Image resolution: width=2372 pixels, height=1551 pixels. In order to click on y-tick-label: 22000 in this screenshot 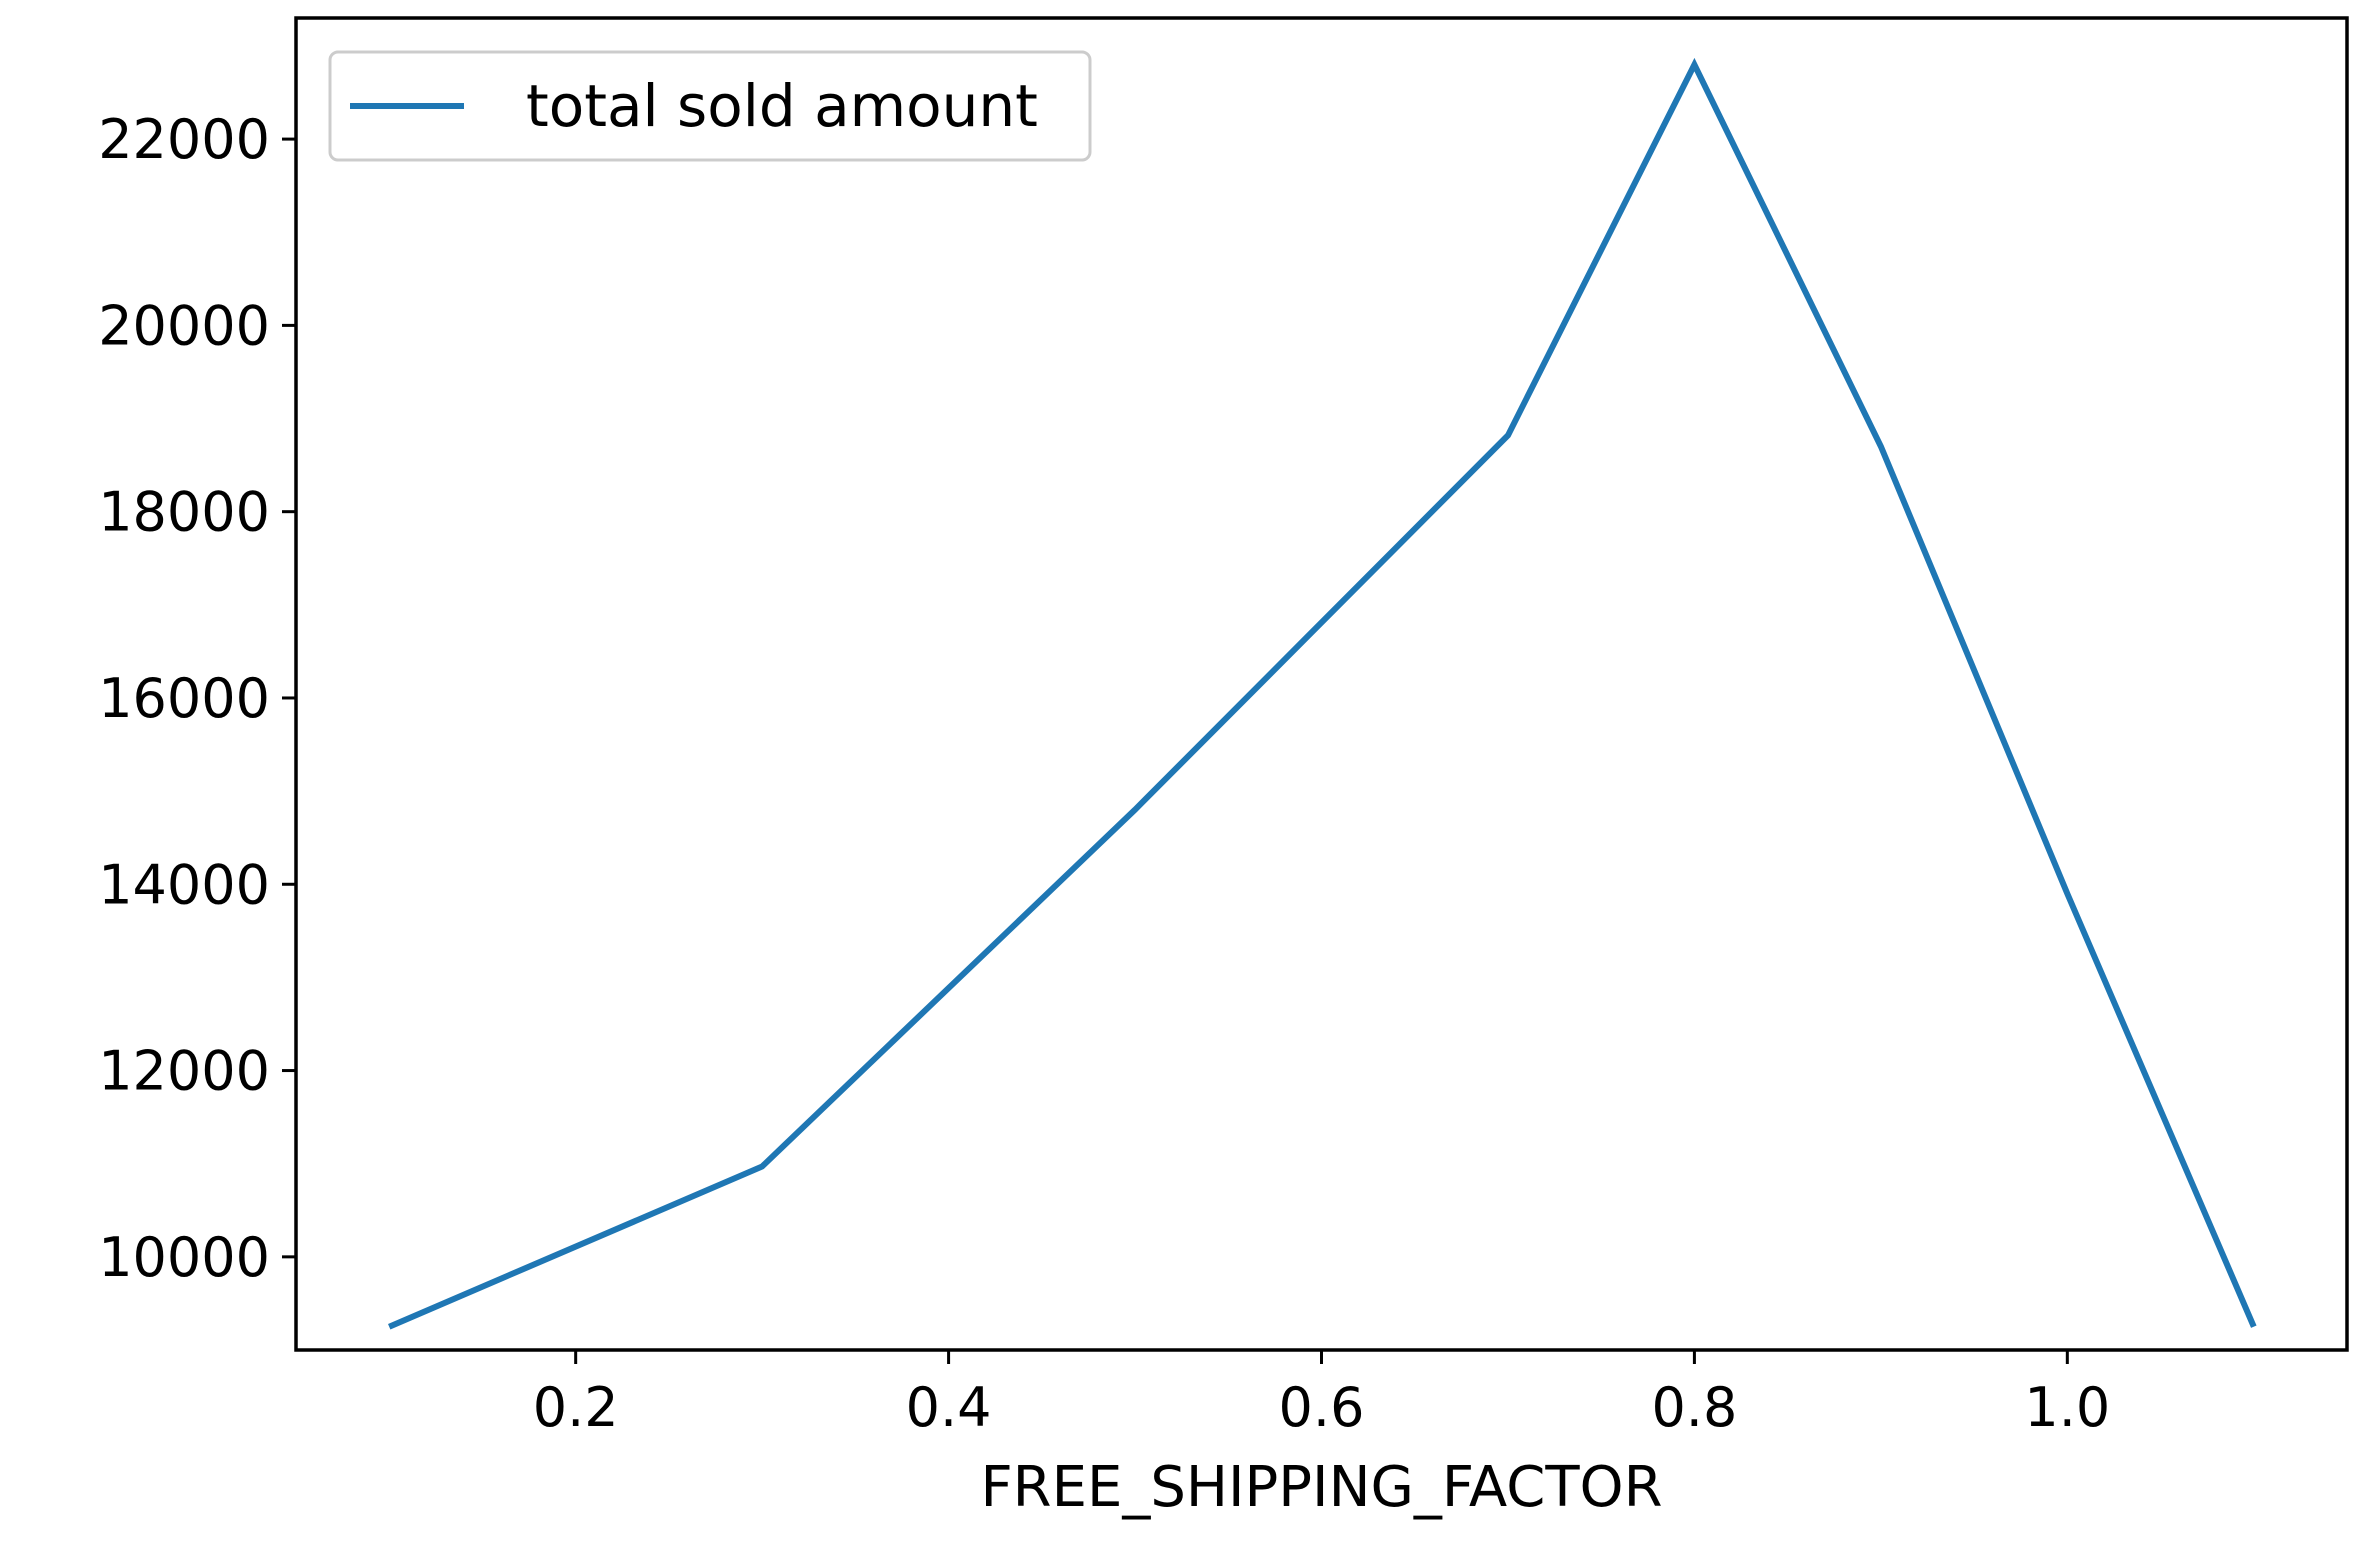, I will do `click(184, 139)`.